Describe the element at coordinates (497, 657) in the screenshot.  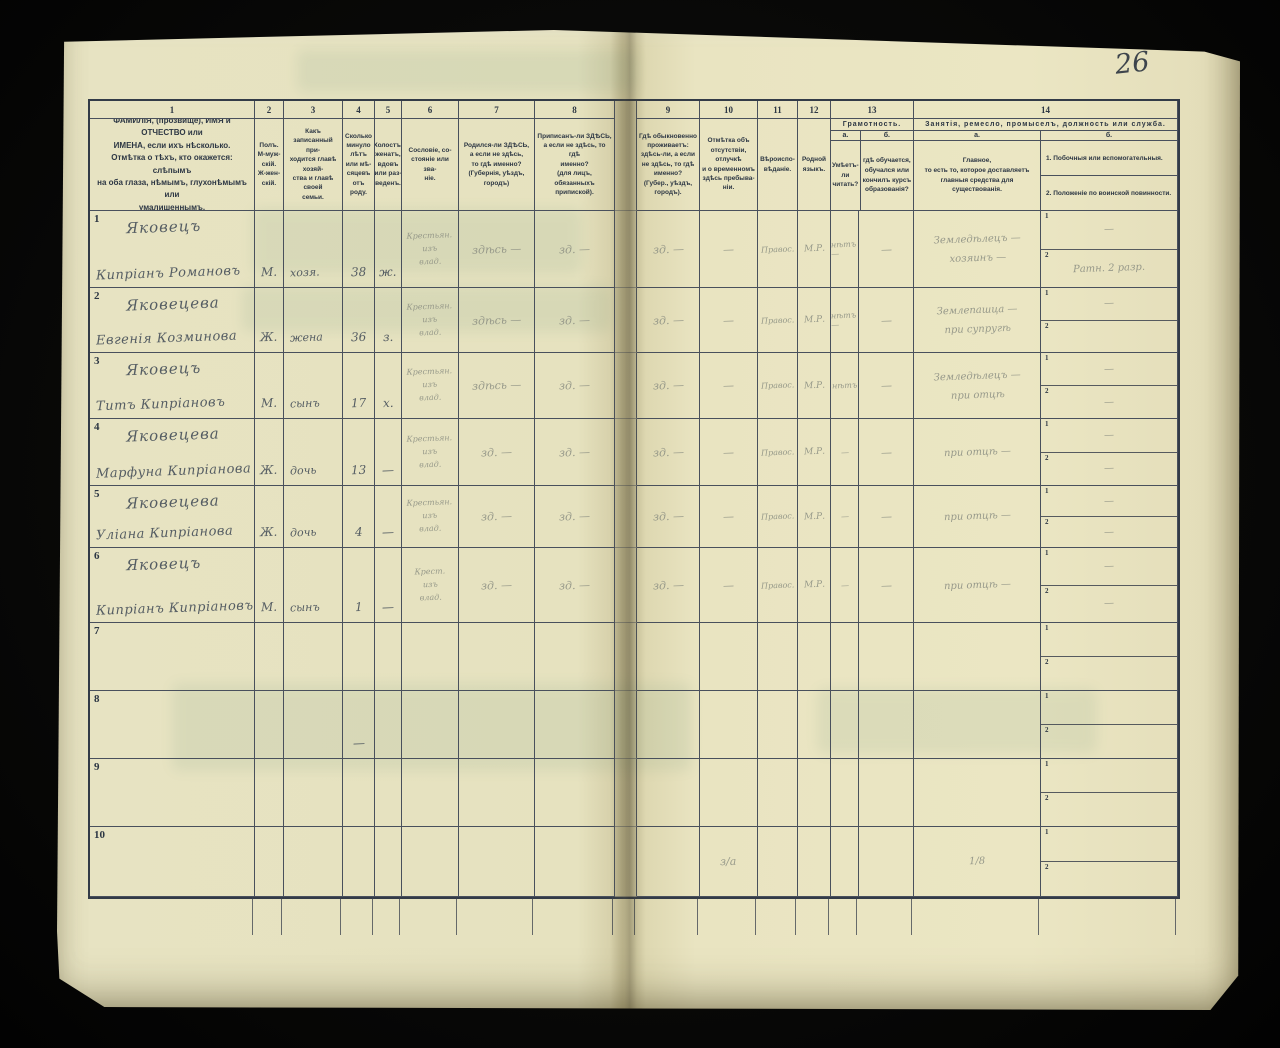
I see `cell-birthplace` at that location.